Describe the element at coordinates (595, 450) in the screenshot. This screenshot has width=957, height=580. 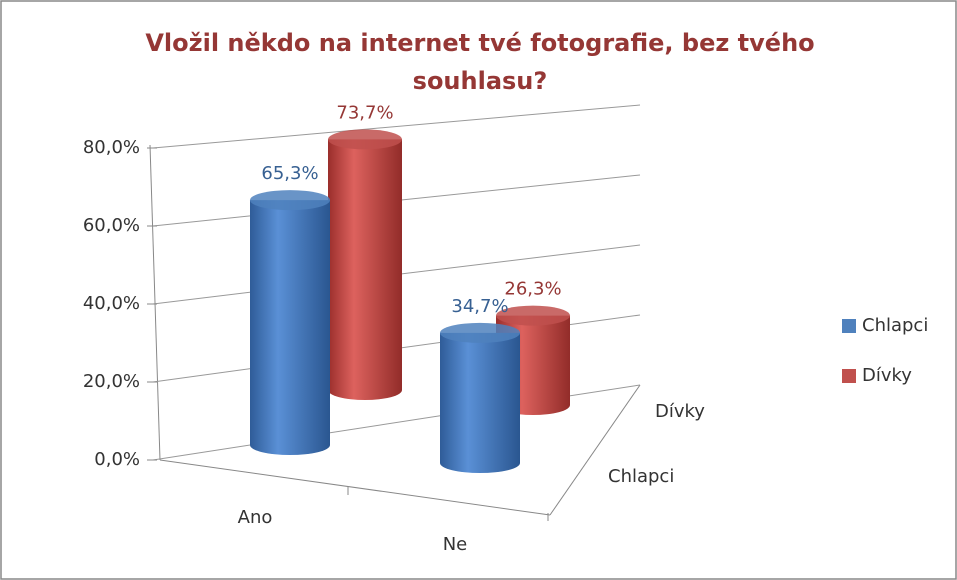
I see `floor-right-edge` at that location.